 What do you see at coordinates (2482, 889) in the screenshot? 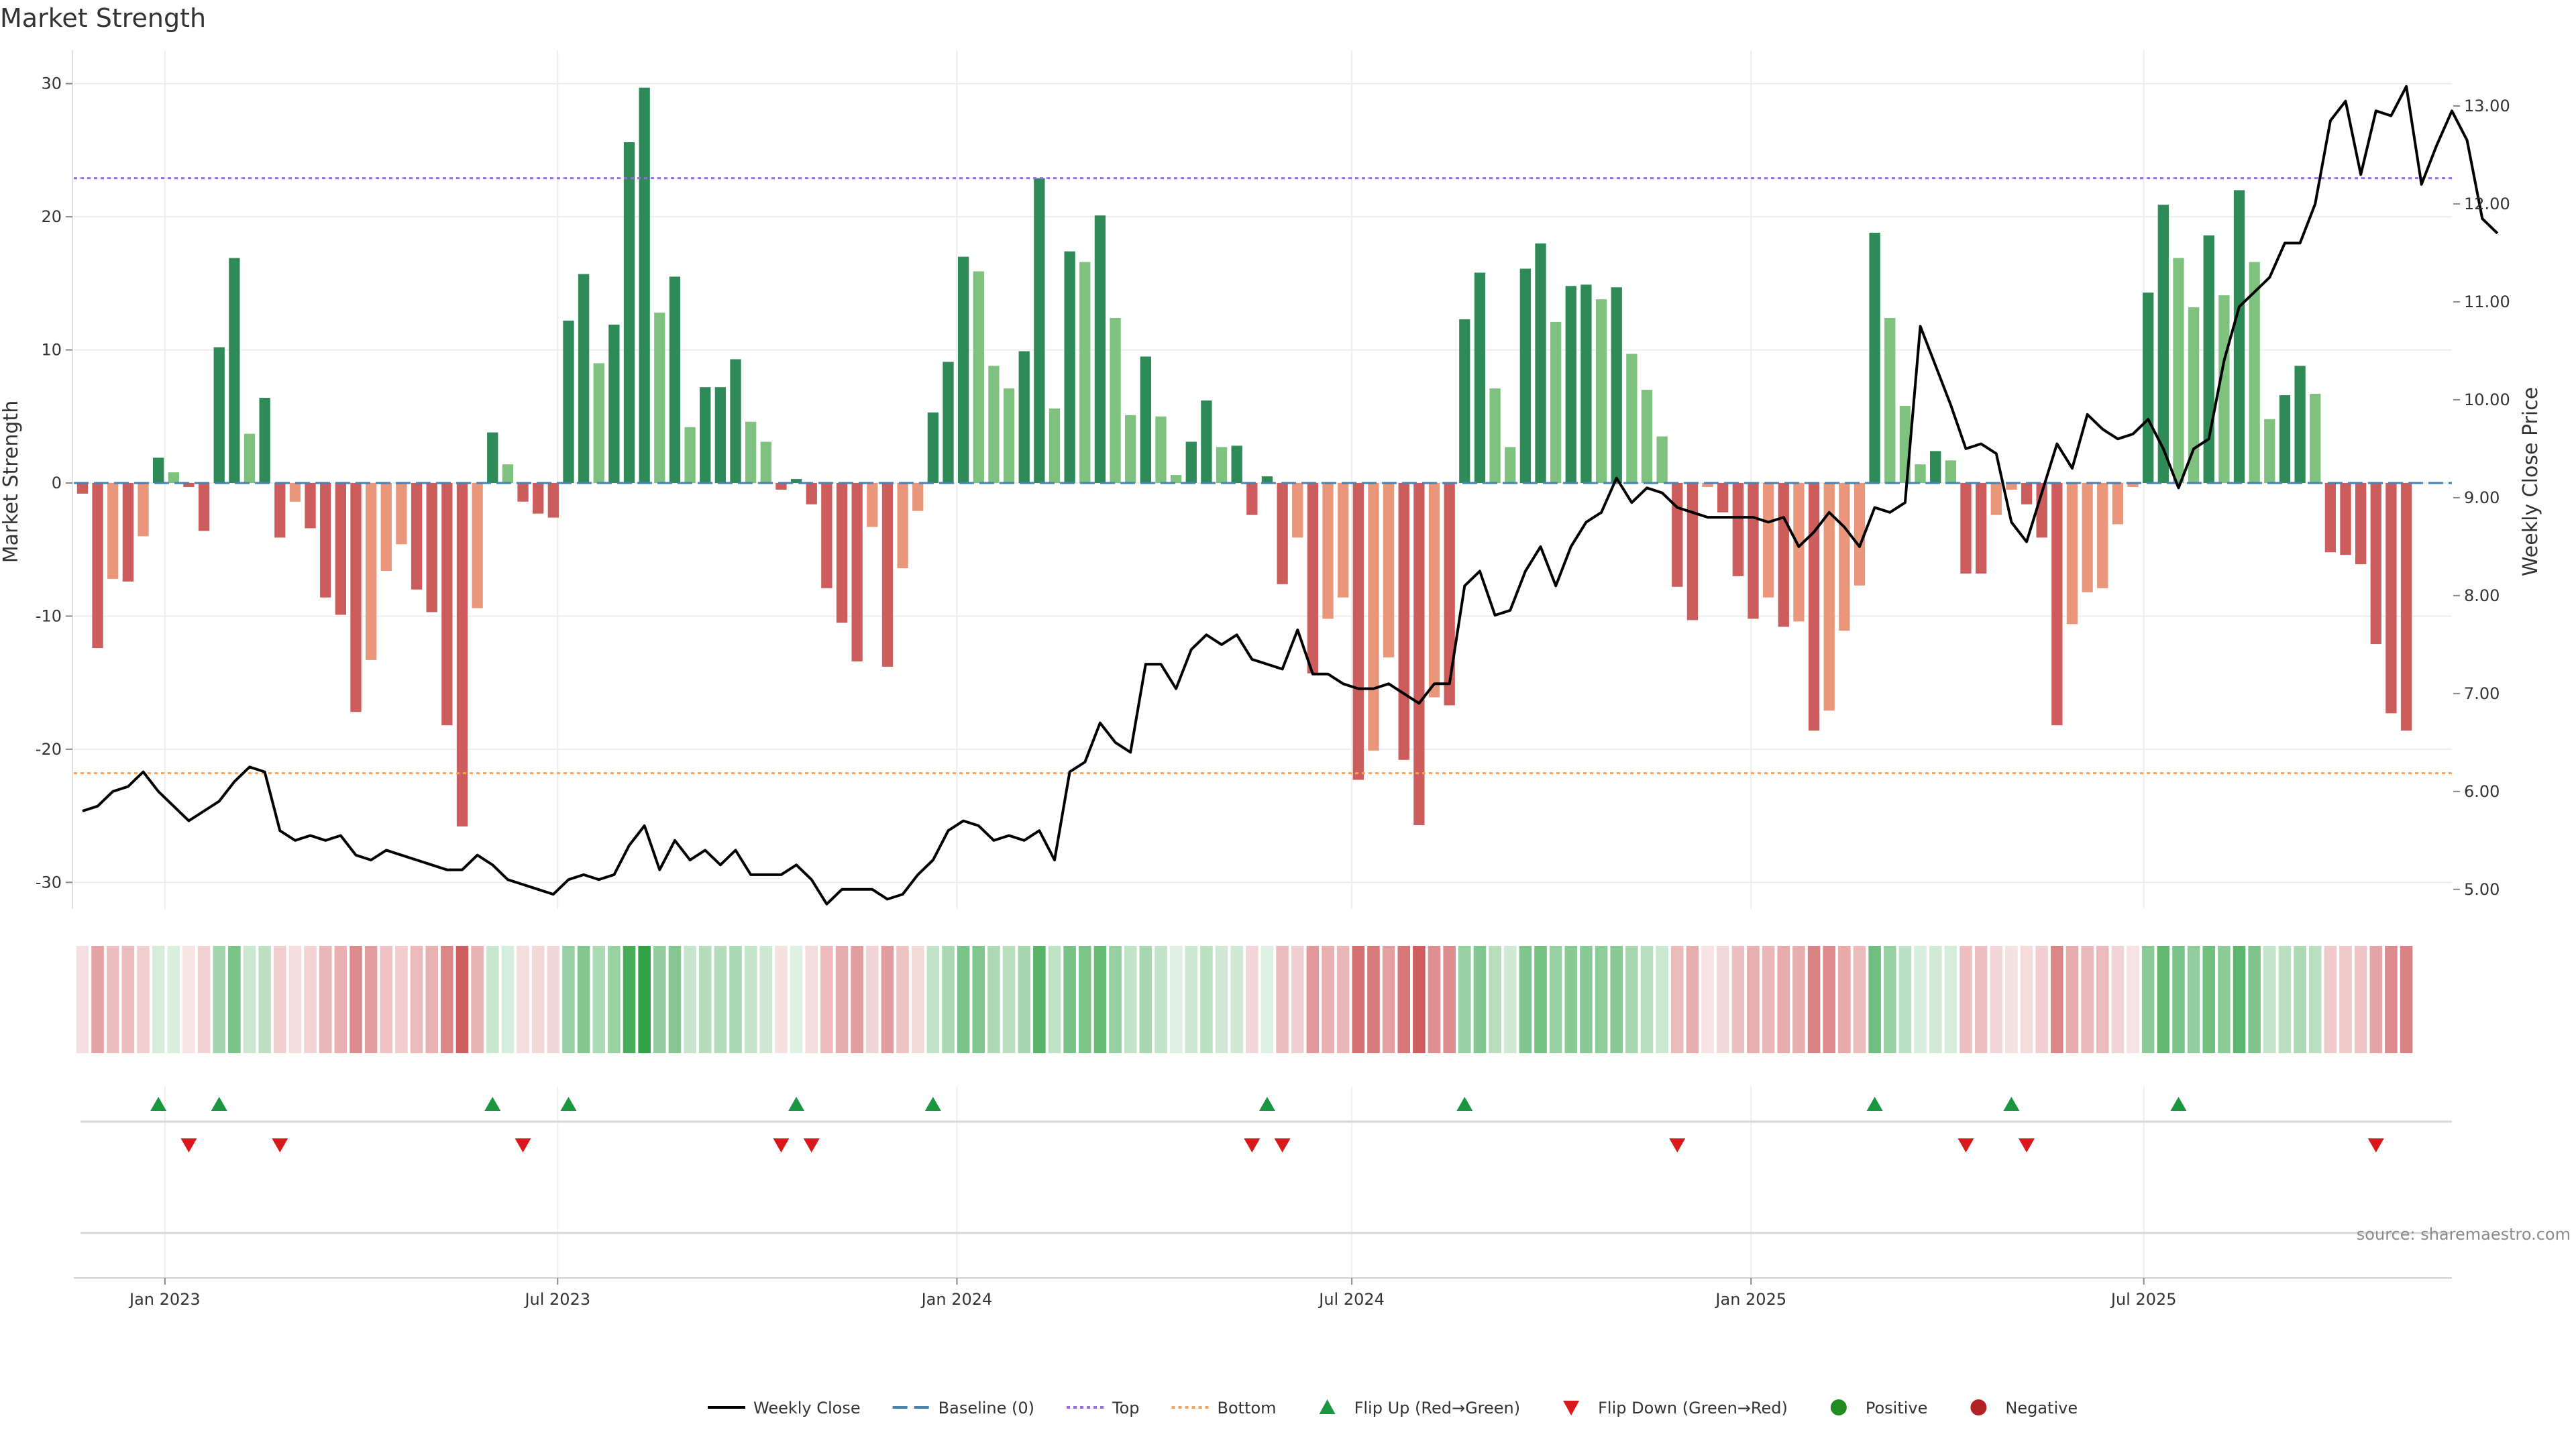
I see `y2-tick-label: 5.00` at bounding box center [2482, 889].